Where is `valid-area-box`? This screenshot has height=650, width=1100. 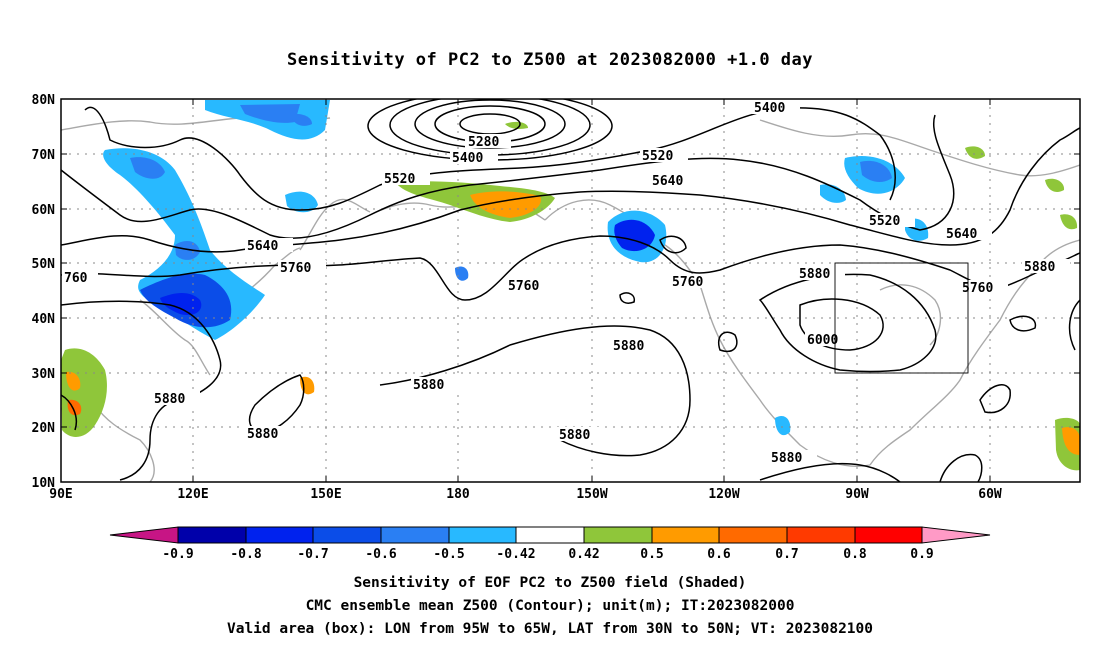
valid-area-box is located at coordinates (901, 318).